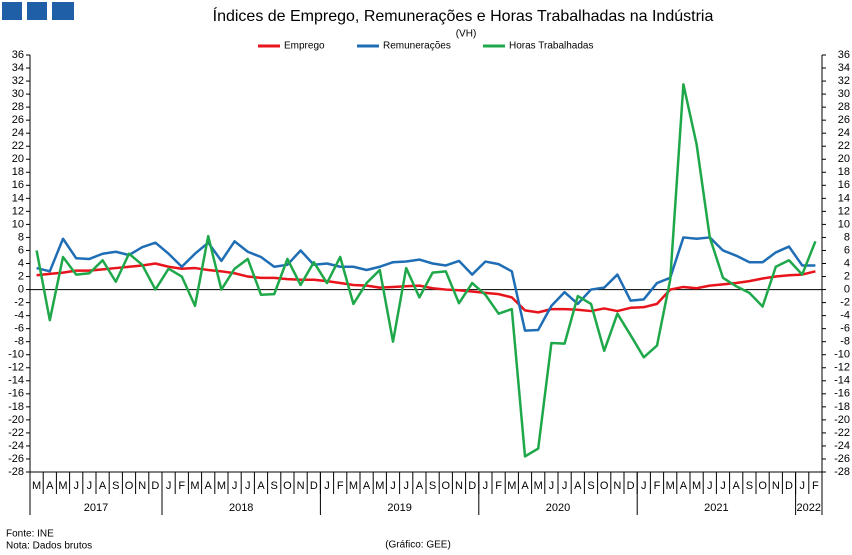  Describe the element at coordinates (847, 276) in the screenshot. I see `y2-tick-label: 2` at that location.